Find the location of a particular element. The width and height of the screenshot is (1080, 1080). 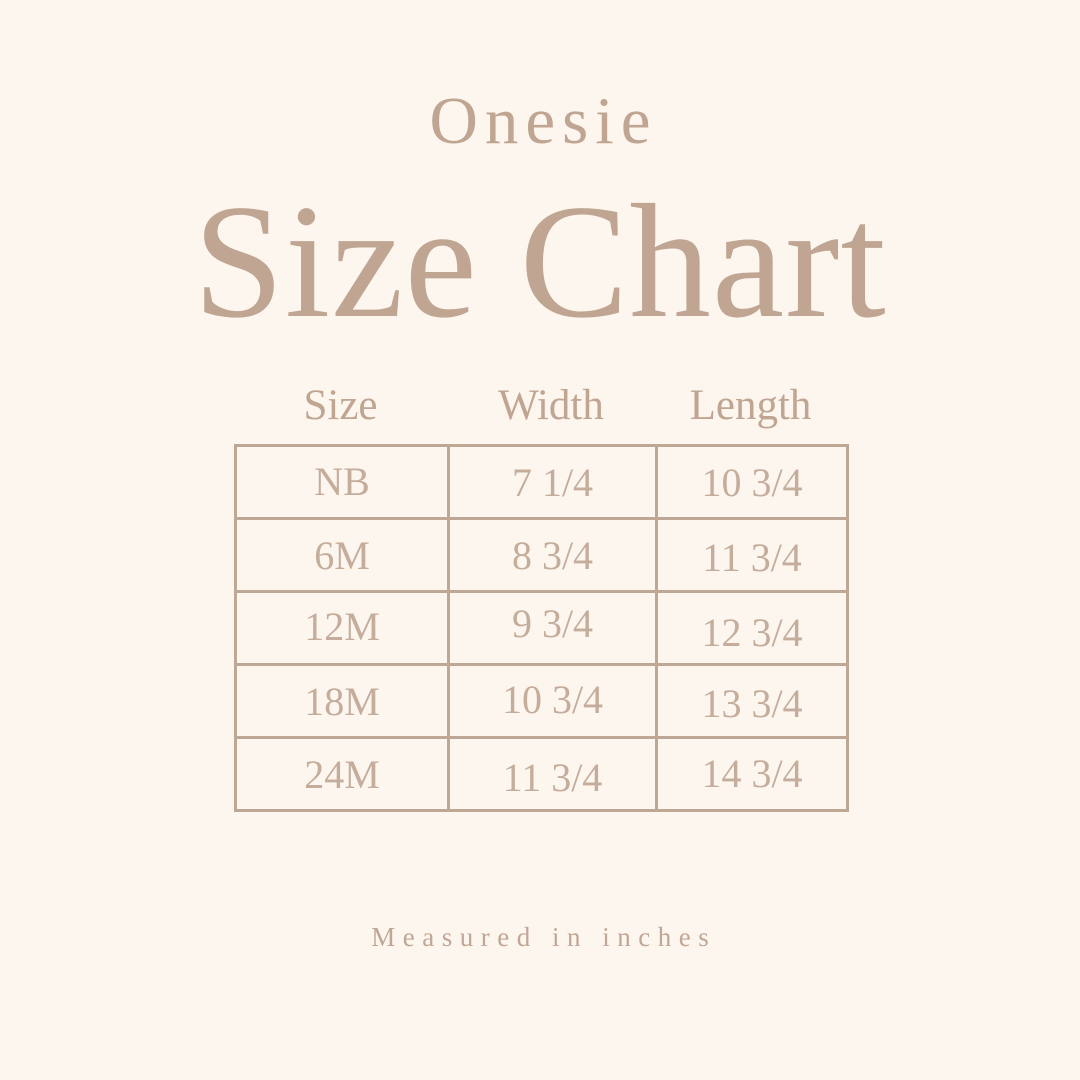

cell-width: 8 3/4 is located at coordinates (552, 555).